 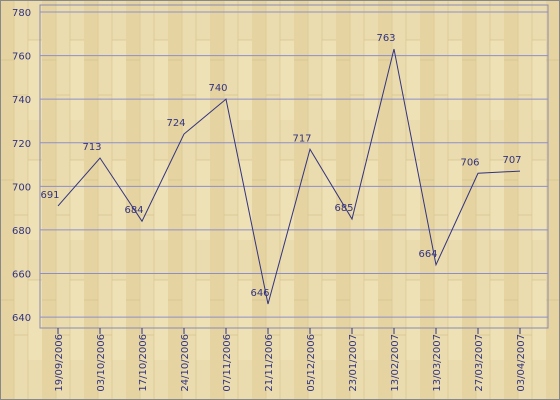 I want to click on x-tick-label: 03/04/2007, so click(x=521, y=363).